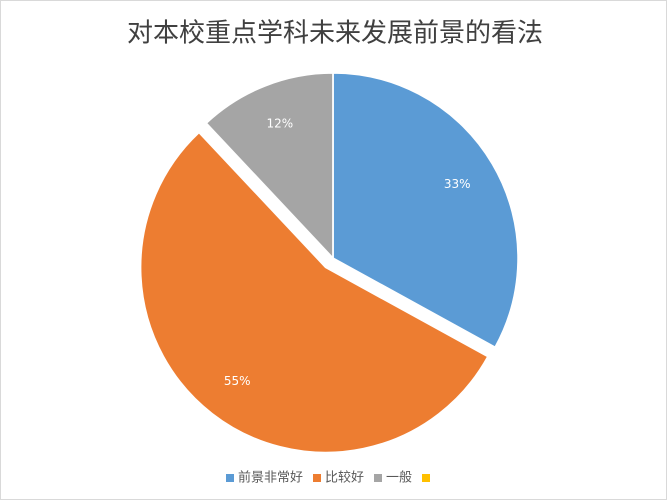 The height and width of the screenshot is (504, 672). Describe the element at coordinates (335, 34) in the screenshot. I see `chart-title: 对本校重点学科未来发展前景的看法` at that location.